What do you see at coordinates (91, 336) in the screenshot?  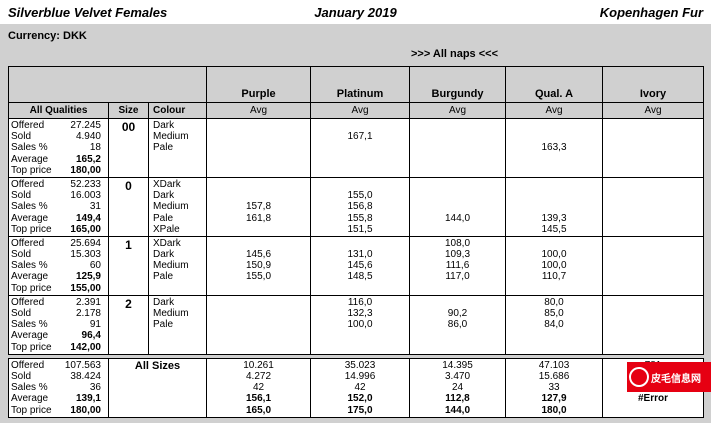 I see `stat-value: 96,4` at bounding box center [91, 336].